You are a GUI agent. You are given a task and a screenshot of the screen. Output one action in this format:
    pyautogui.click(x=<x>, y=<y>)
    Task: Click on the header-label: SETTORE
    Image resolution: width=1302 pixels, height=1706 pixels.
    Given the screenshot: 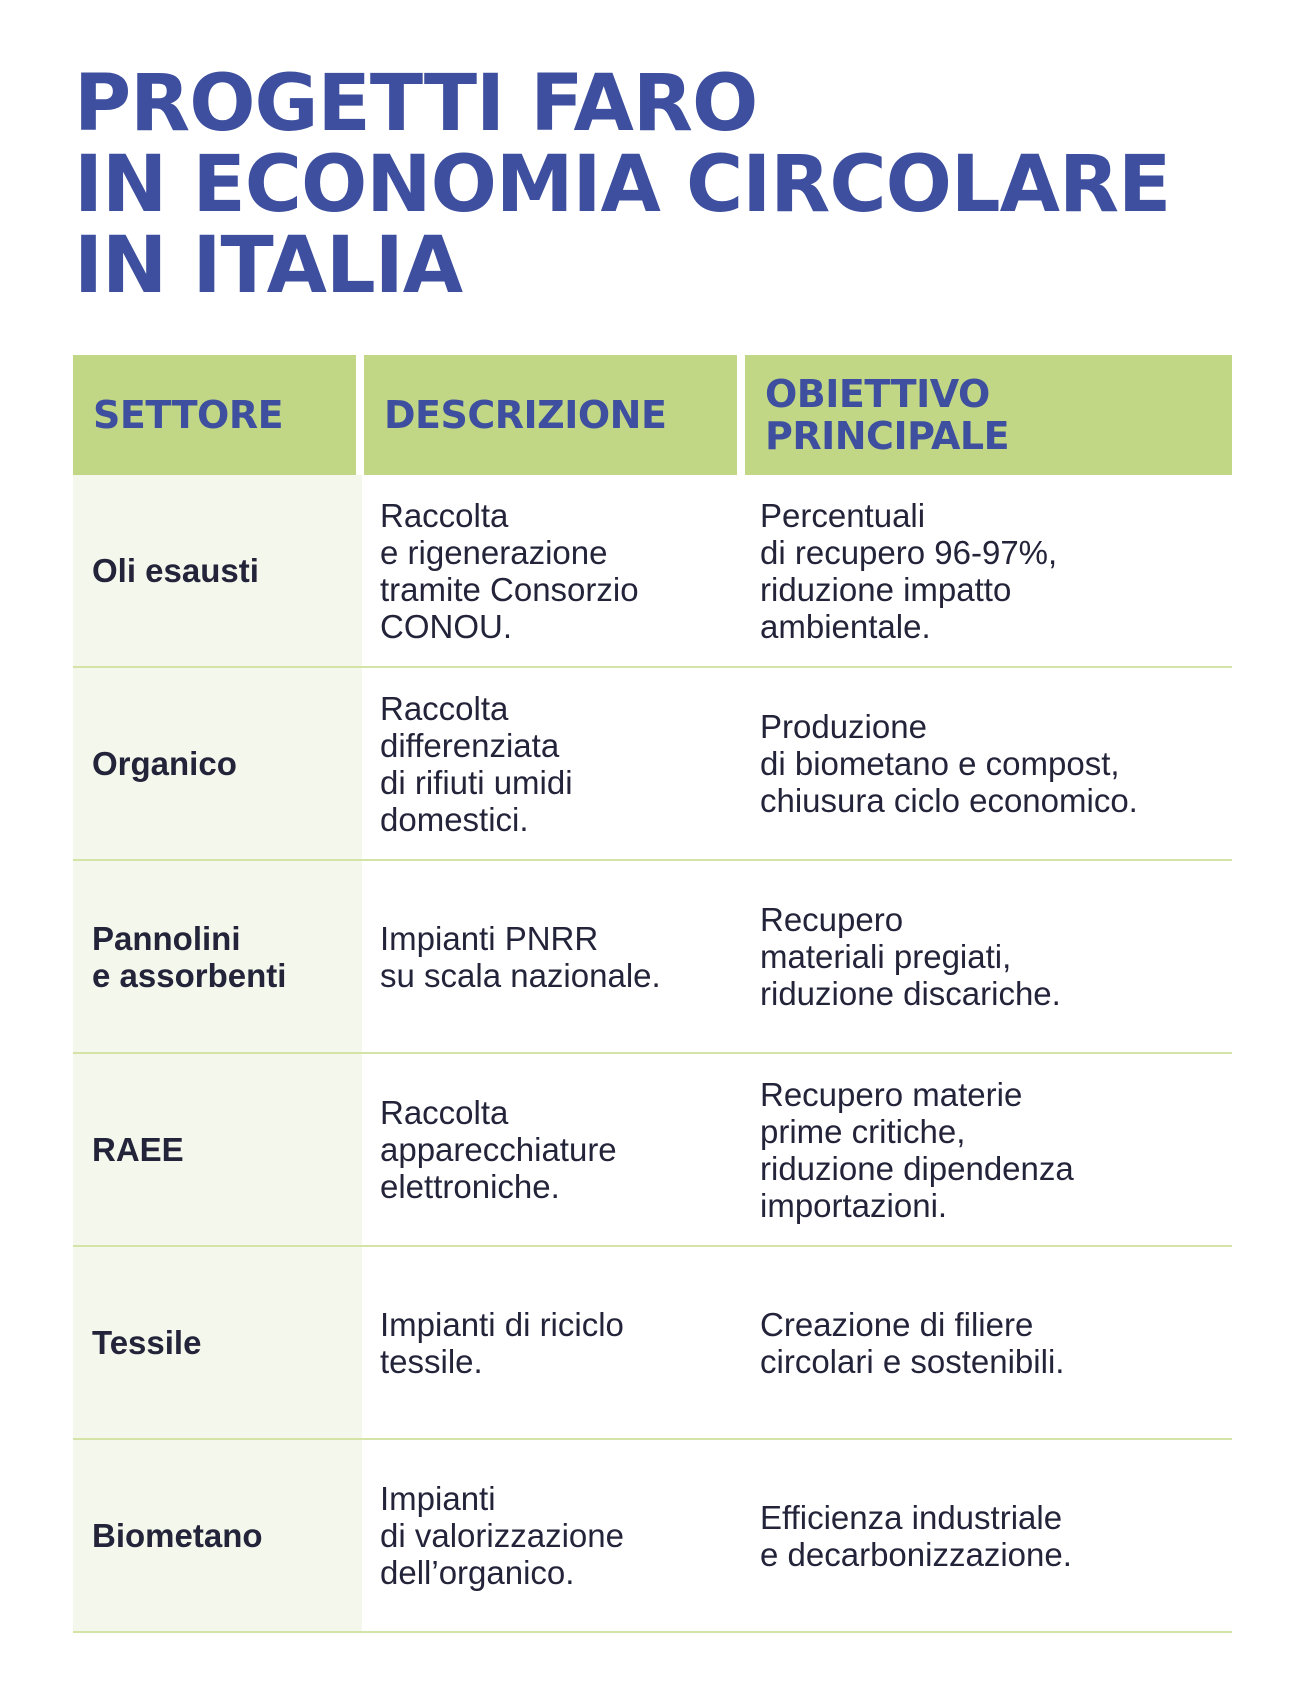 What is the action you would take?
    pyautogui.click(x=188, y=415)
    